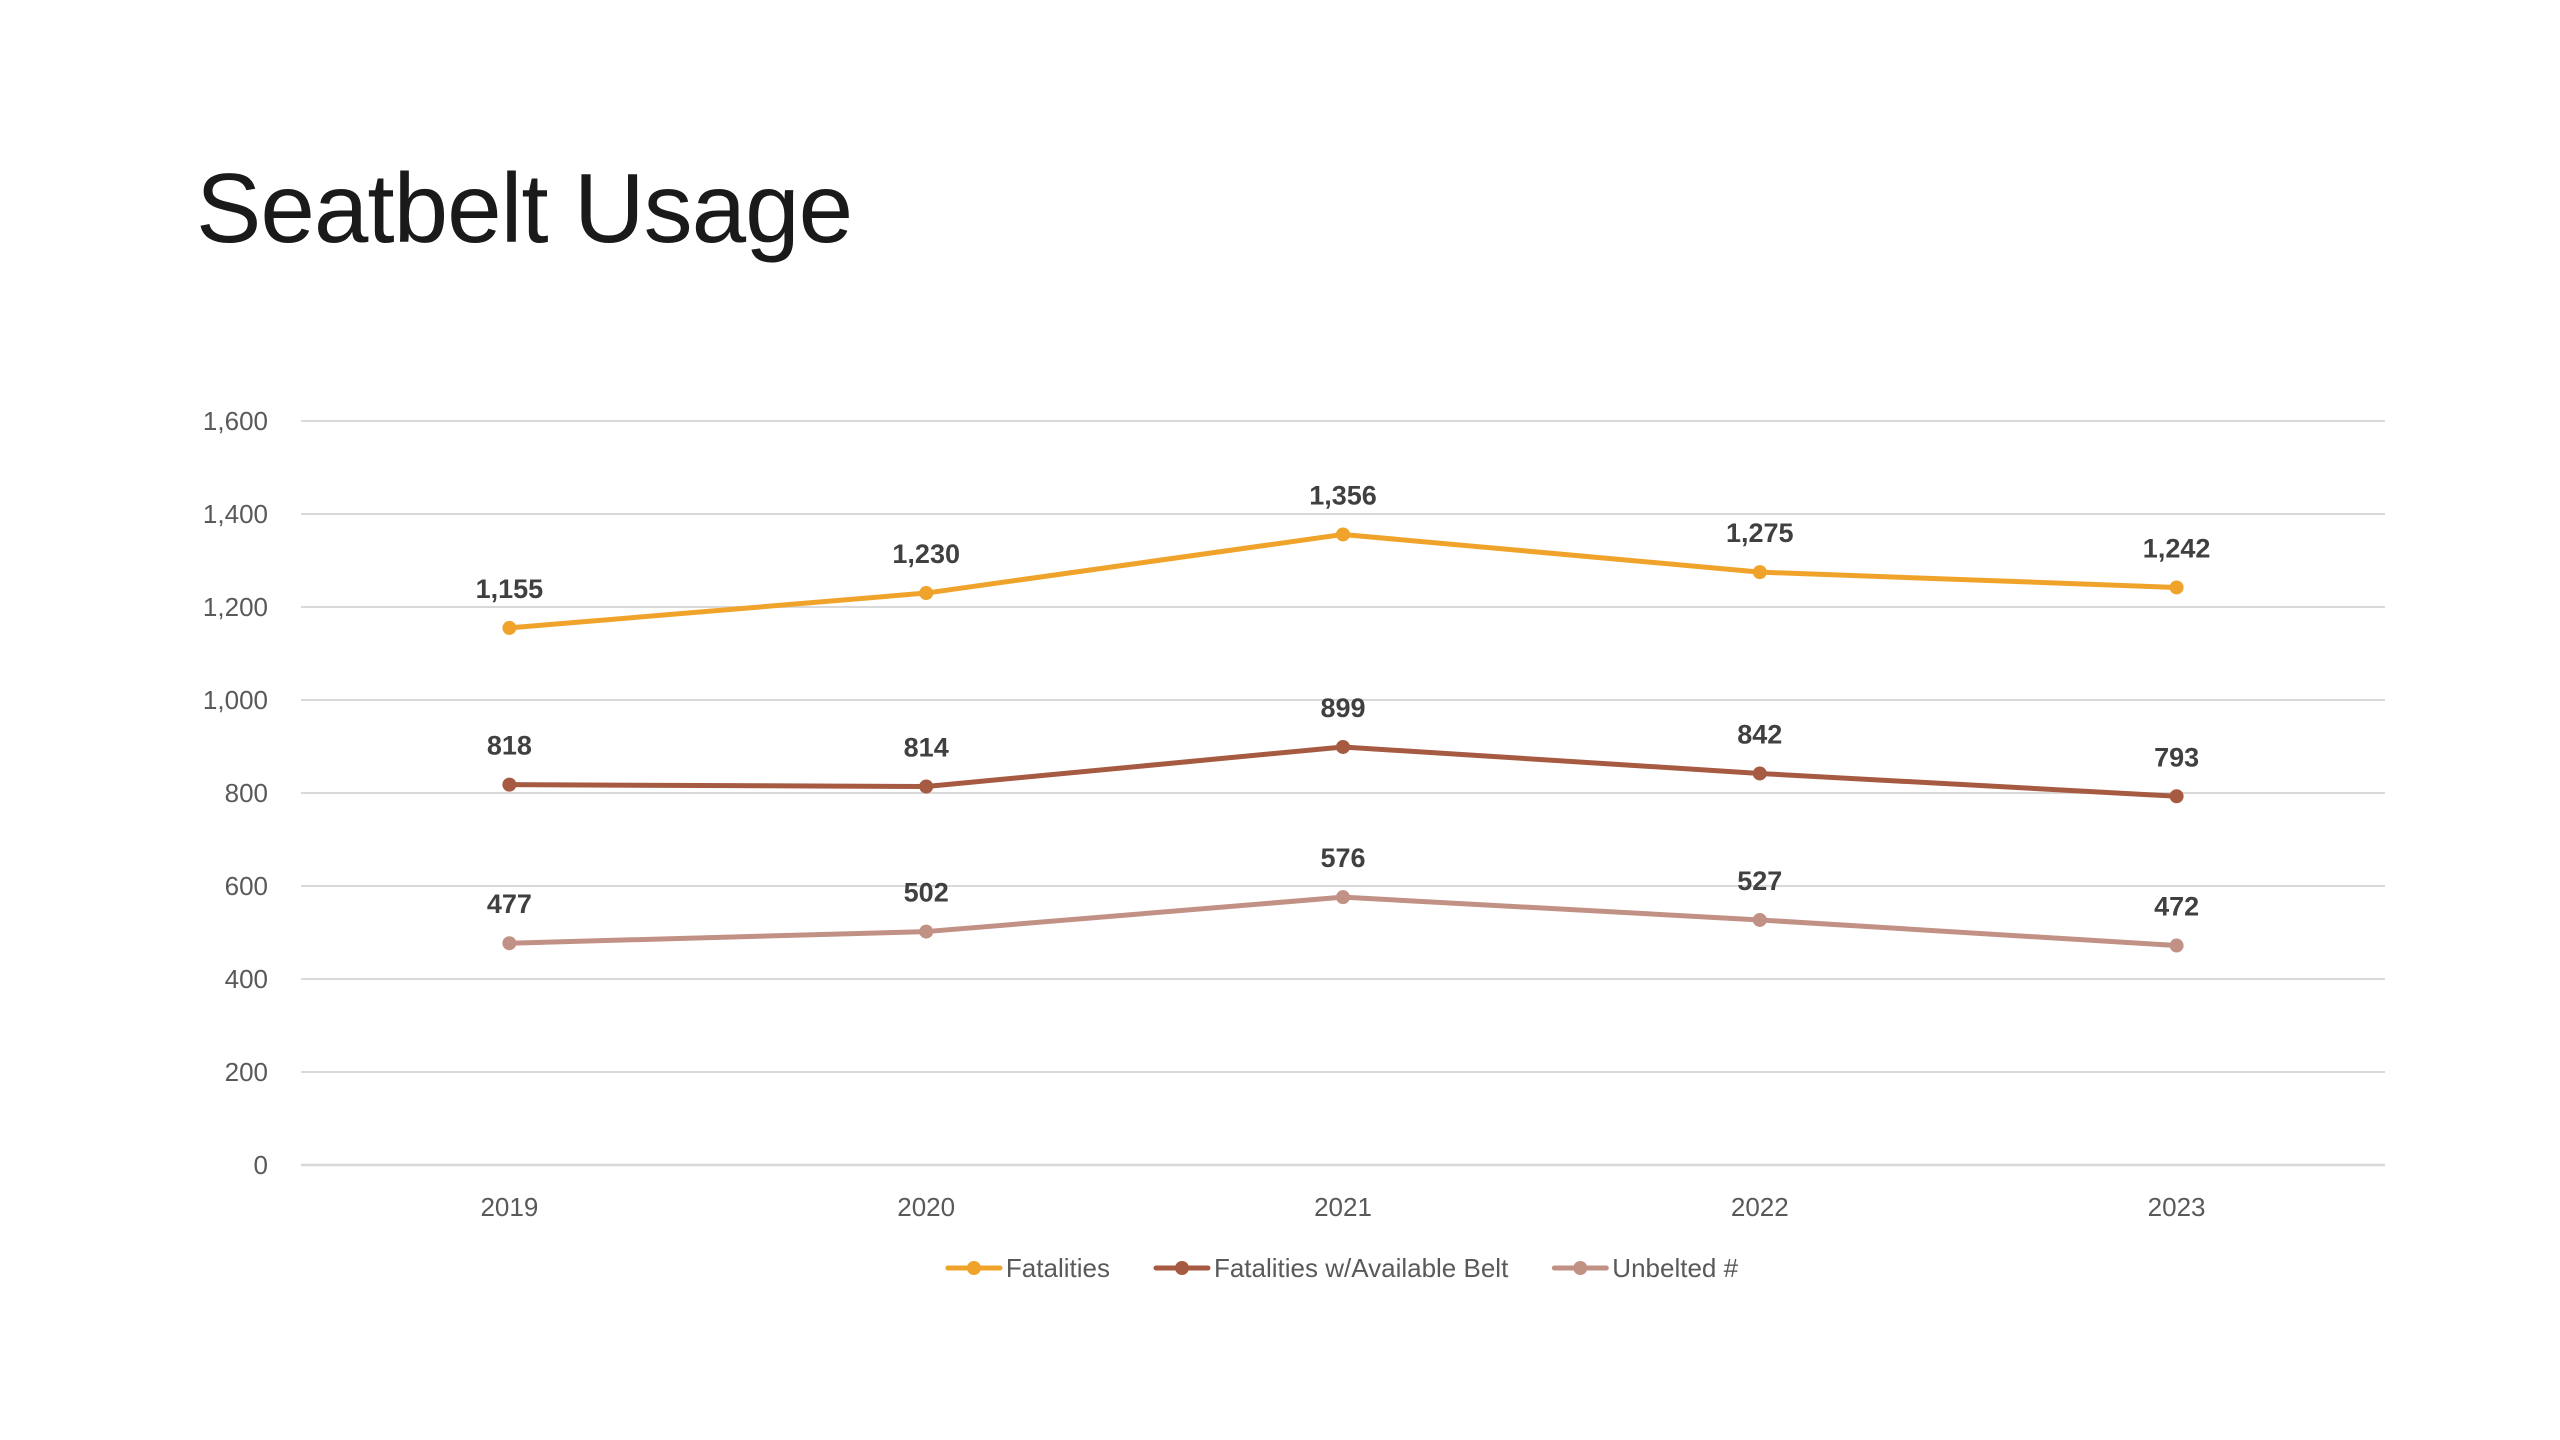 This screenshot has height=1440, width=2560. I want to click on data-label: 842, so click(1759, 734).